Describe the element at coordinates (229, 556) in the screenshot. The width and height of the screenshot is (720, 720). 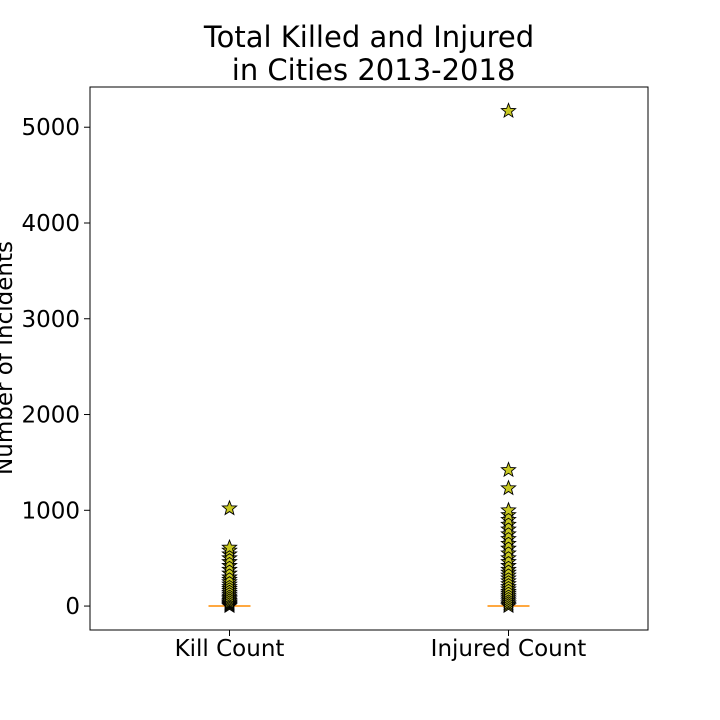
I see `box-kill-count` at that location.